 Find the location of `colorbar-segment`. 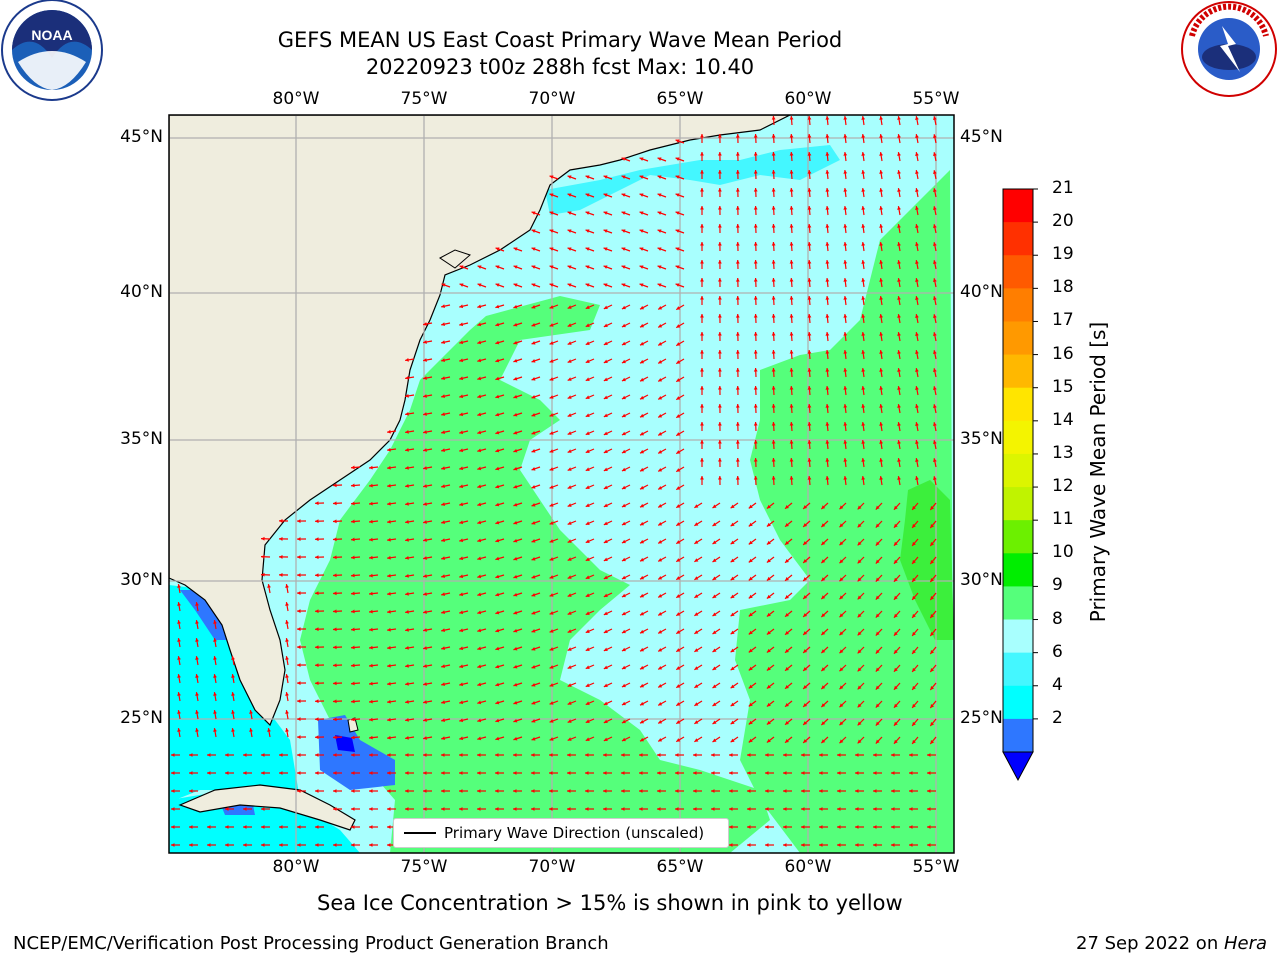

colorbar-segment is located at coordinates (1018, 206).